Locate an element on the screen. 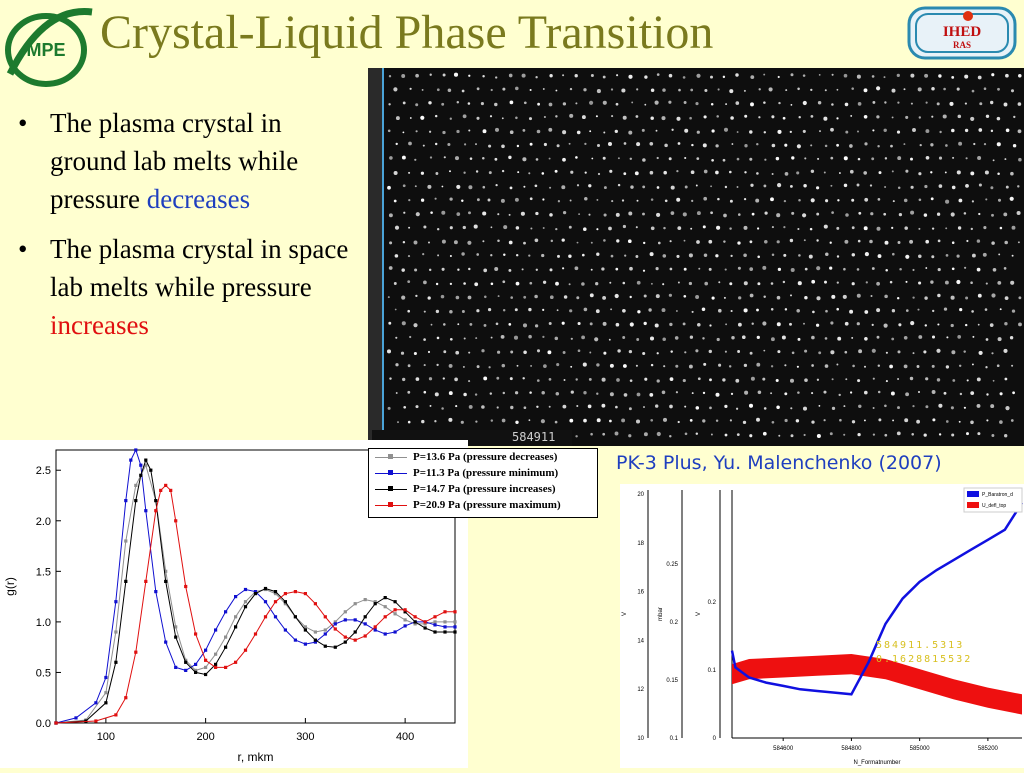 The height and width of the screenshot is (773, 1024). y1-tick-label: 20 is located at coordinates (640, 495).